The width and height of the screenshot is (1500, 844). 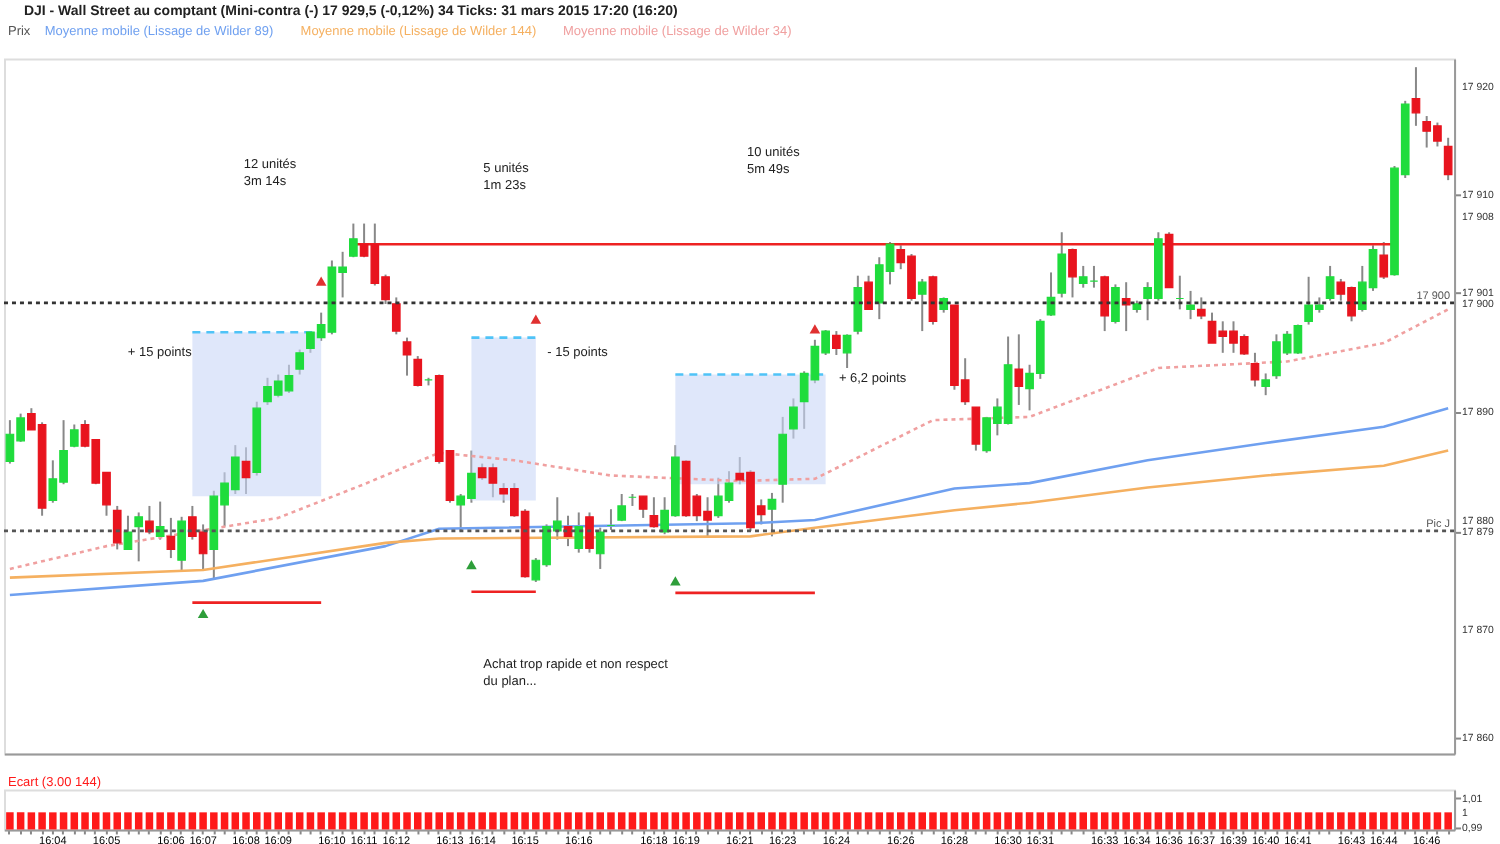 I want to click on line-series, so click(x=729, y=514).